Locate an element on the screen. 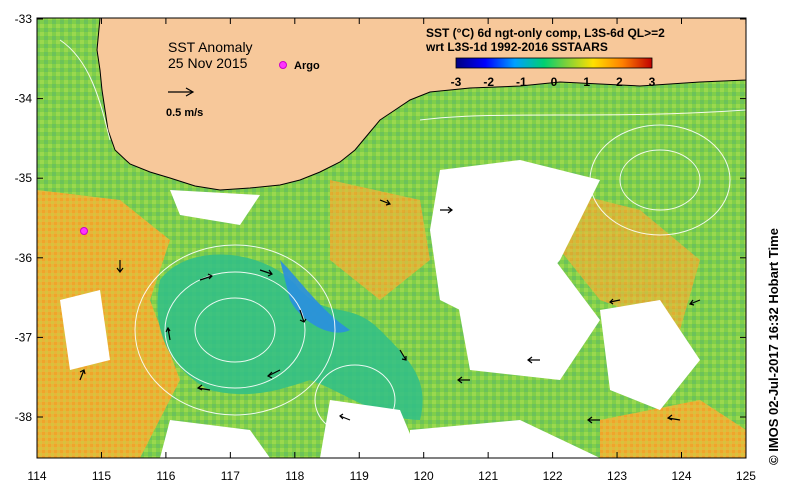 This screenshot has width=790, height=492. velocity-scale-arrow is located at coordinates (181, 92).